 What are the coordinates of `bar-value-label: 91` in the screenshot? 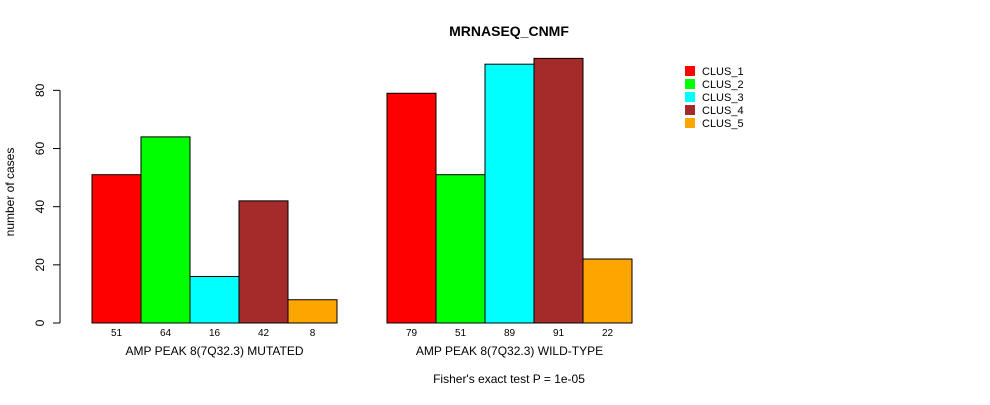 It's located at (559, 333).